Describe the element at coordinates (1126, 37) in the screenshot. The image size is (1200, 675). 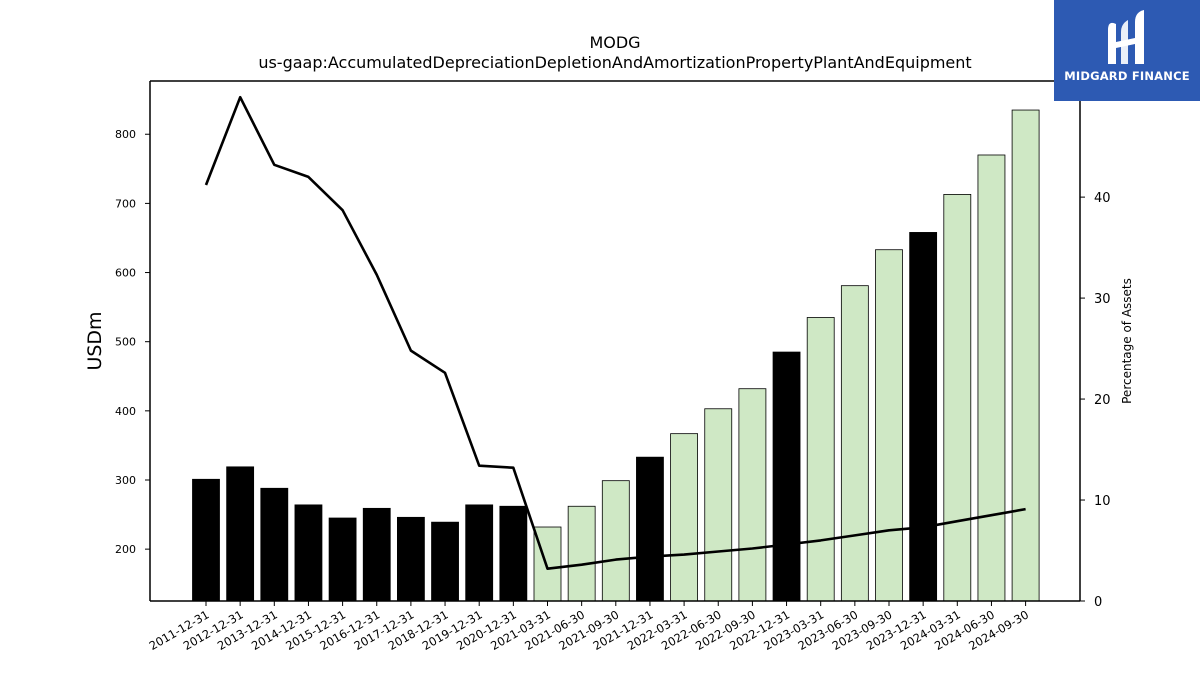
I see `midgard-logo-icon` at that location.